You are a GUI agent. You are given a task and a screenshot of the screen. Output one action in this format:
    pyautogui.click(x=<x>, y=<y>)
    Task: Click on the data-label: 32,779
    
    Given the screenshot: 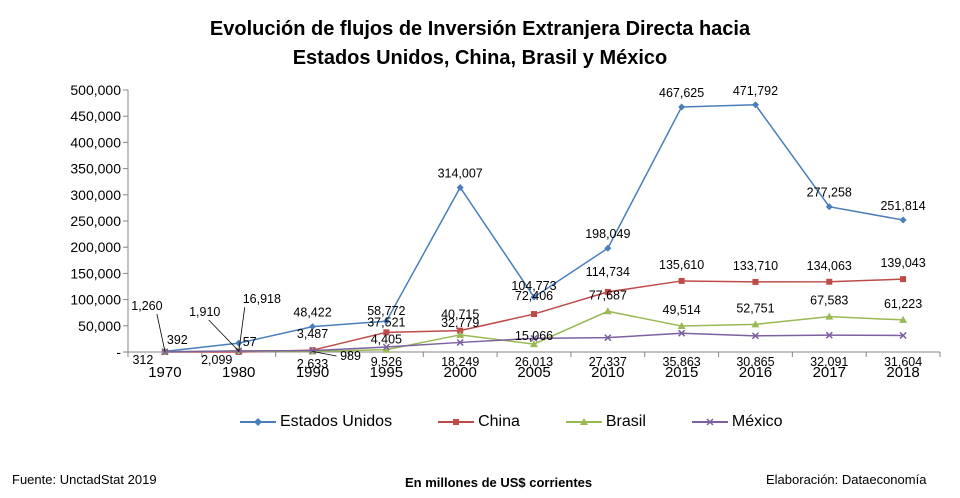 What is the action you would take?
    pyautogui.click(x=460, y=323)
    